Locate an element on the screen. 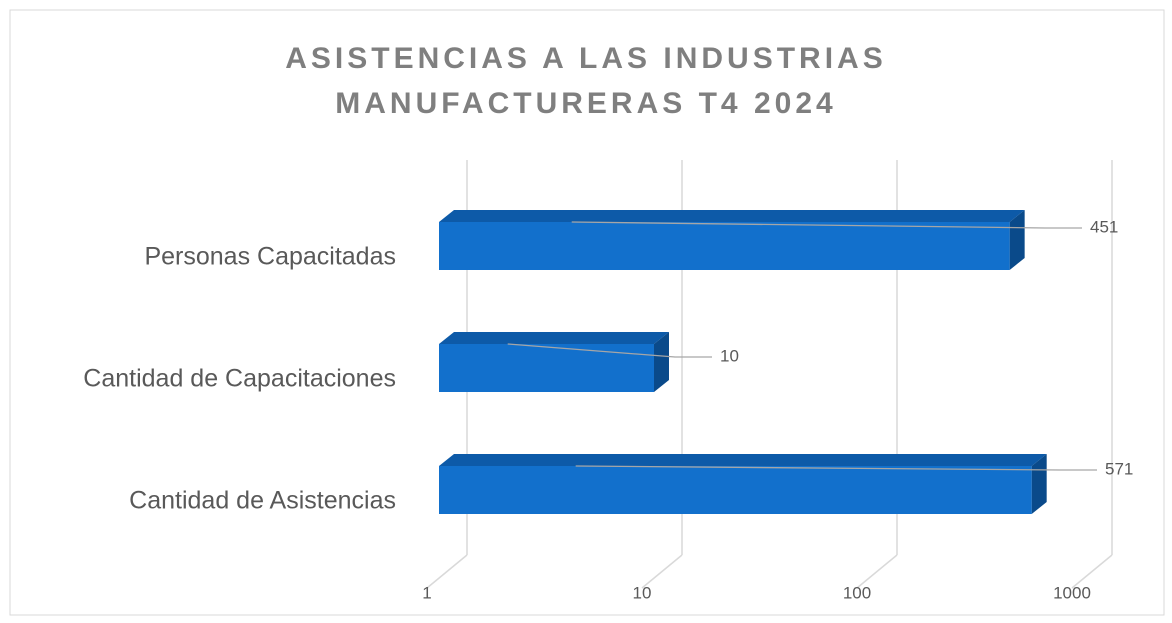  data-label: 451 is located at coordinates (1104, 226).